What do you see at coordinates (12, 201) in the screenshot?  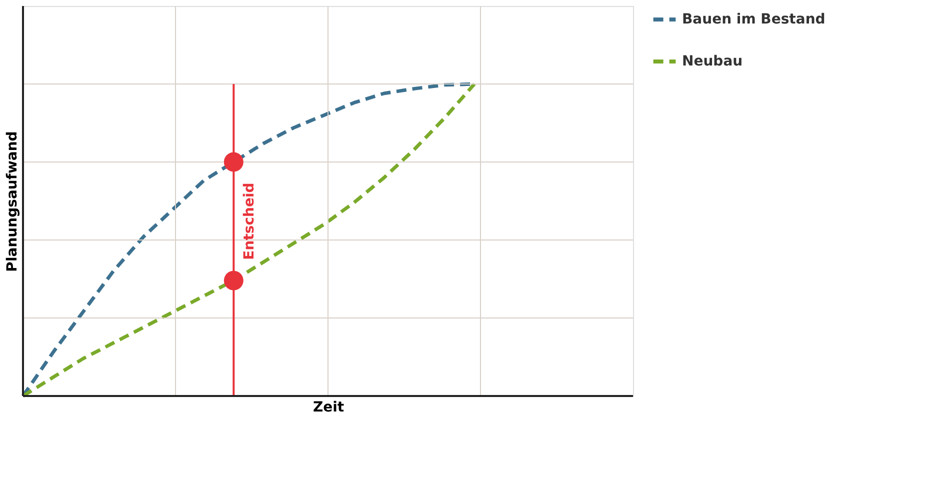 I see `y-axis-title: Planungsaufwand` at bounding box center [12, 201].